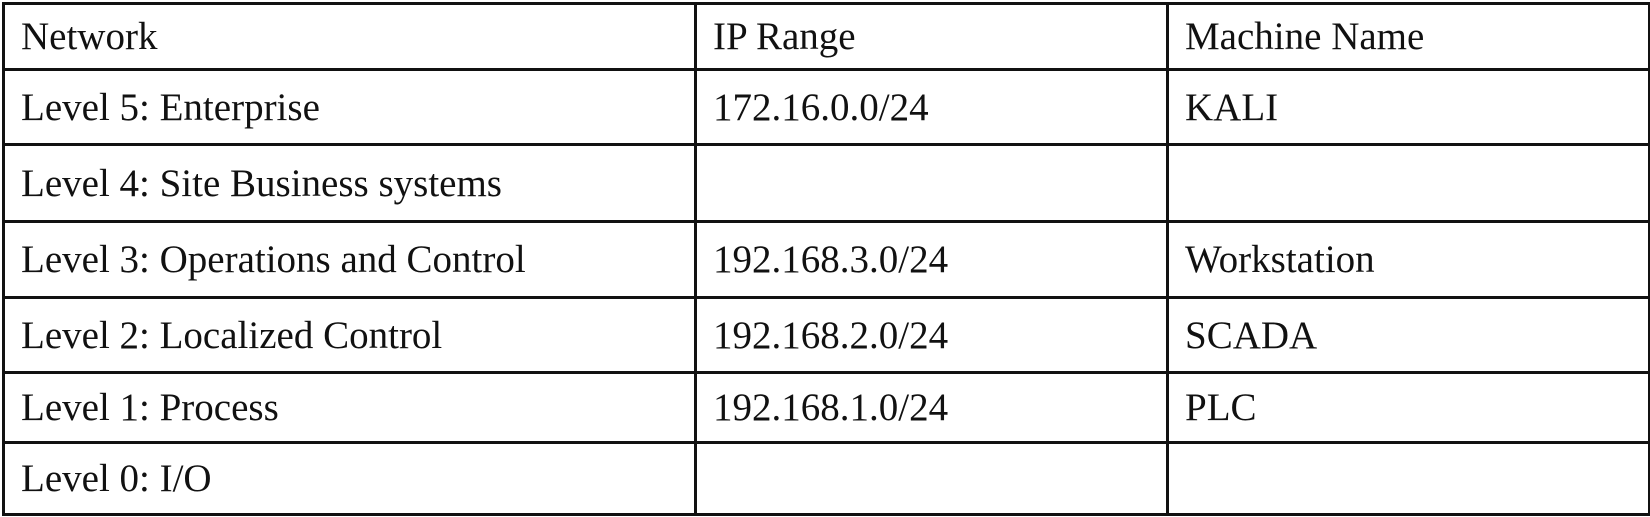 This screenshot has width=1650, height=517. What do you see at coordinates (349, 183) in the screenshot?
I see `cell-network: Level 4: Site Business systems` at bounding box center [349, 183].